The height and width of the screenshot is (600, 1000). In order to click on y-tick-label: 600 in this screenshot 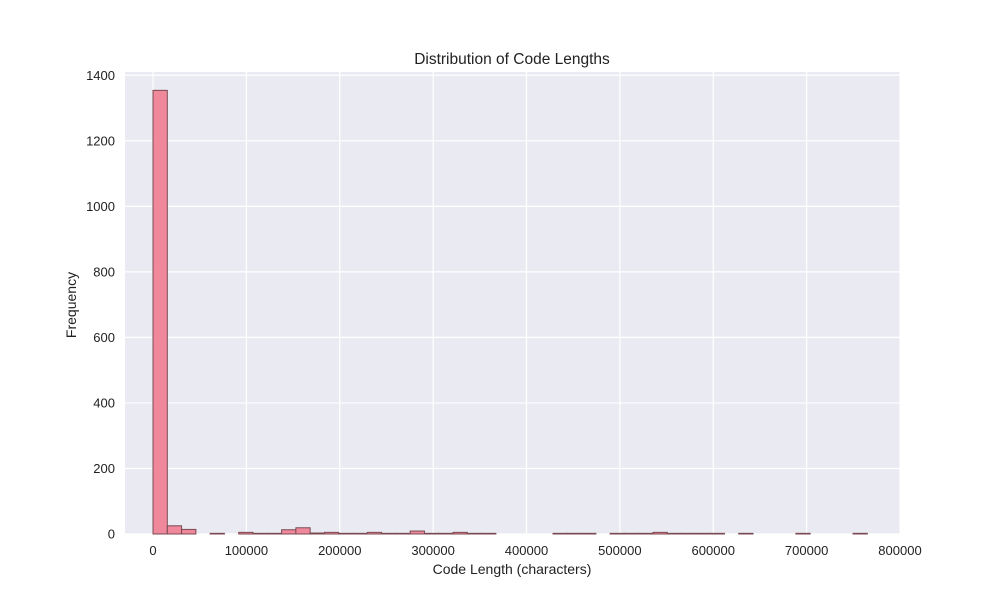, I will do `click(104, 337)`.